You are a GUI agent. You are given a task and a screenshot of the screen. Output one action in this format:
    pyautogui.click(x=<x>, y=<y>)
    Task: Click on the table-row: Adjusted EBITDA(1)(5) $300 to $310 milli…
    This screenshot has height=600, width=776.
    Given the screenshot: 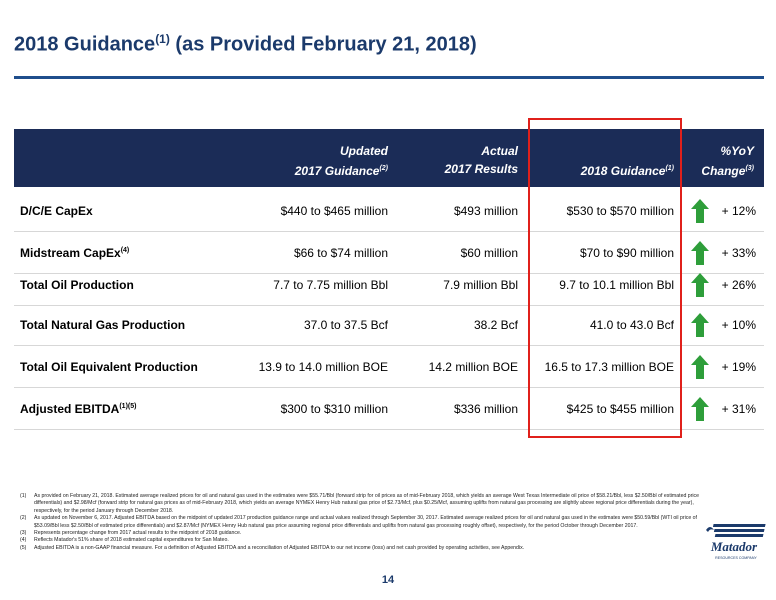 What is the action you would take?
    pyautogui.click(x=389, y=409)
    